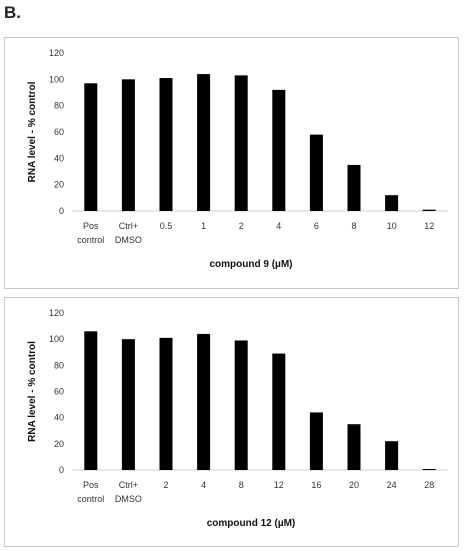 This screenshot has height=551, width=465. I want to click on x-tick-label: 20, so click(354, 485).